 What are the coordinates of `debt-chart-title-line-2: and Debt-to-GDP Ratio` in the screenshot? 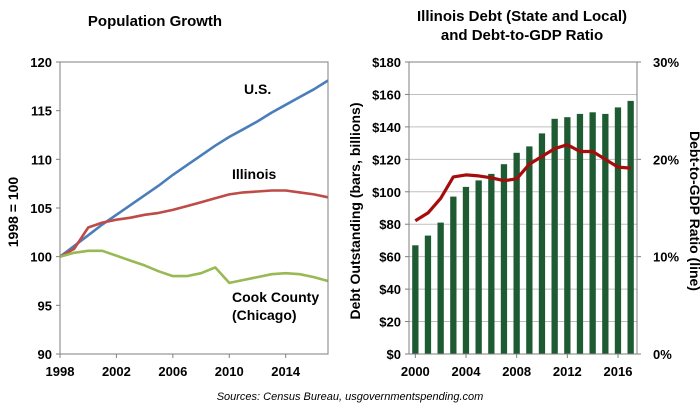 It's located at (522, 35).